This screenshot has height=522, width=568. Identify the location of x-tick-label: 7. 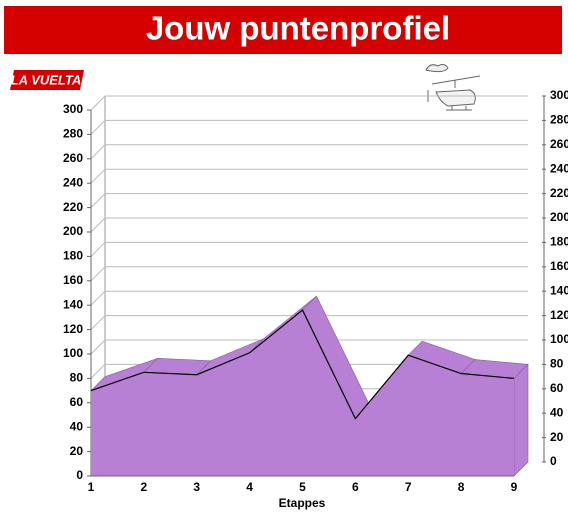
(408, 487).